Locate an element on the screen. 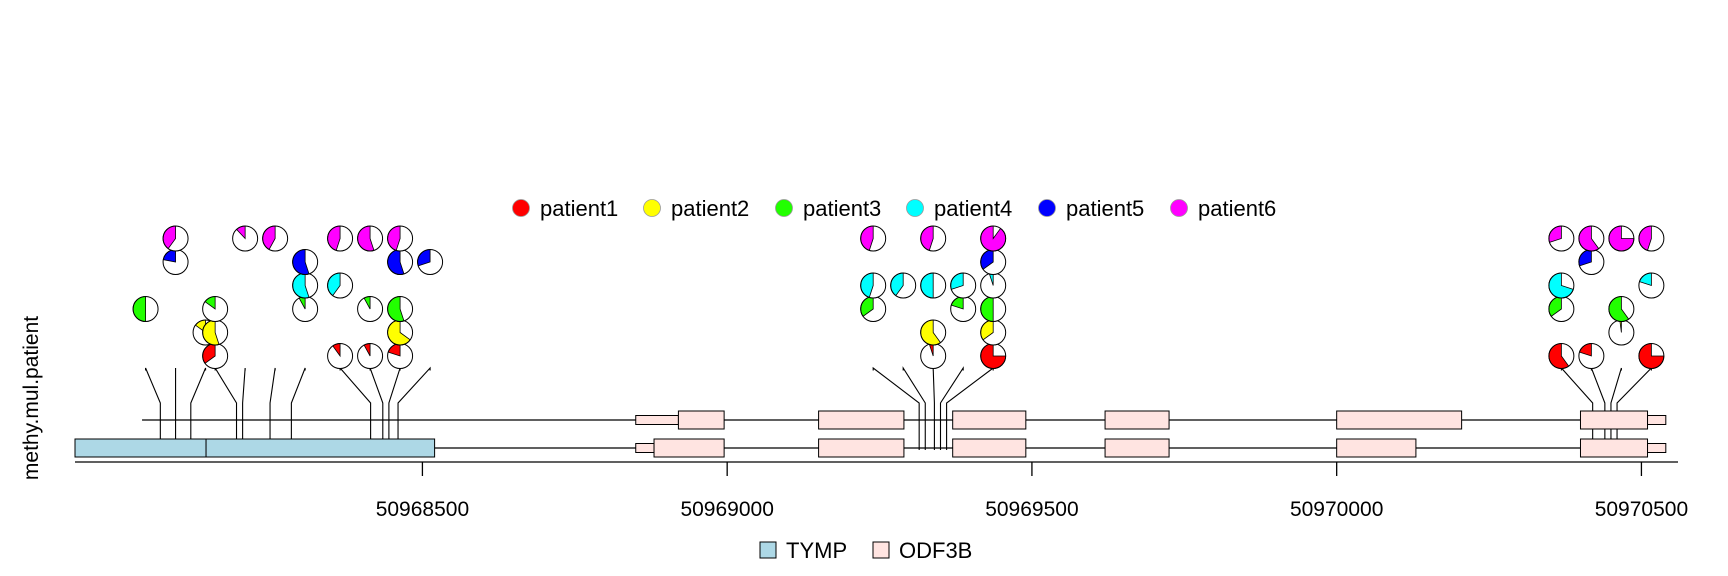 The image size is (1728, 576). legend-item-patient1: patient1 is located at coordinates (565, 208).